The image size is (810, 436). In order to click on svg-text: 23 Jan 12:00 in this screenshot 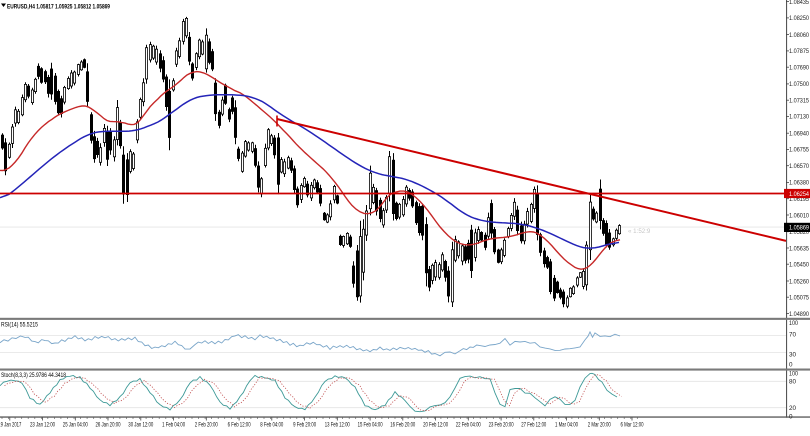, I will do `click(42, 425)`.